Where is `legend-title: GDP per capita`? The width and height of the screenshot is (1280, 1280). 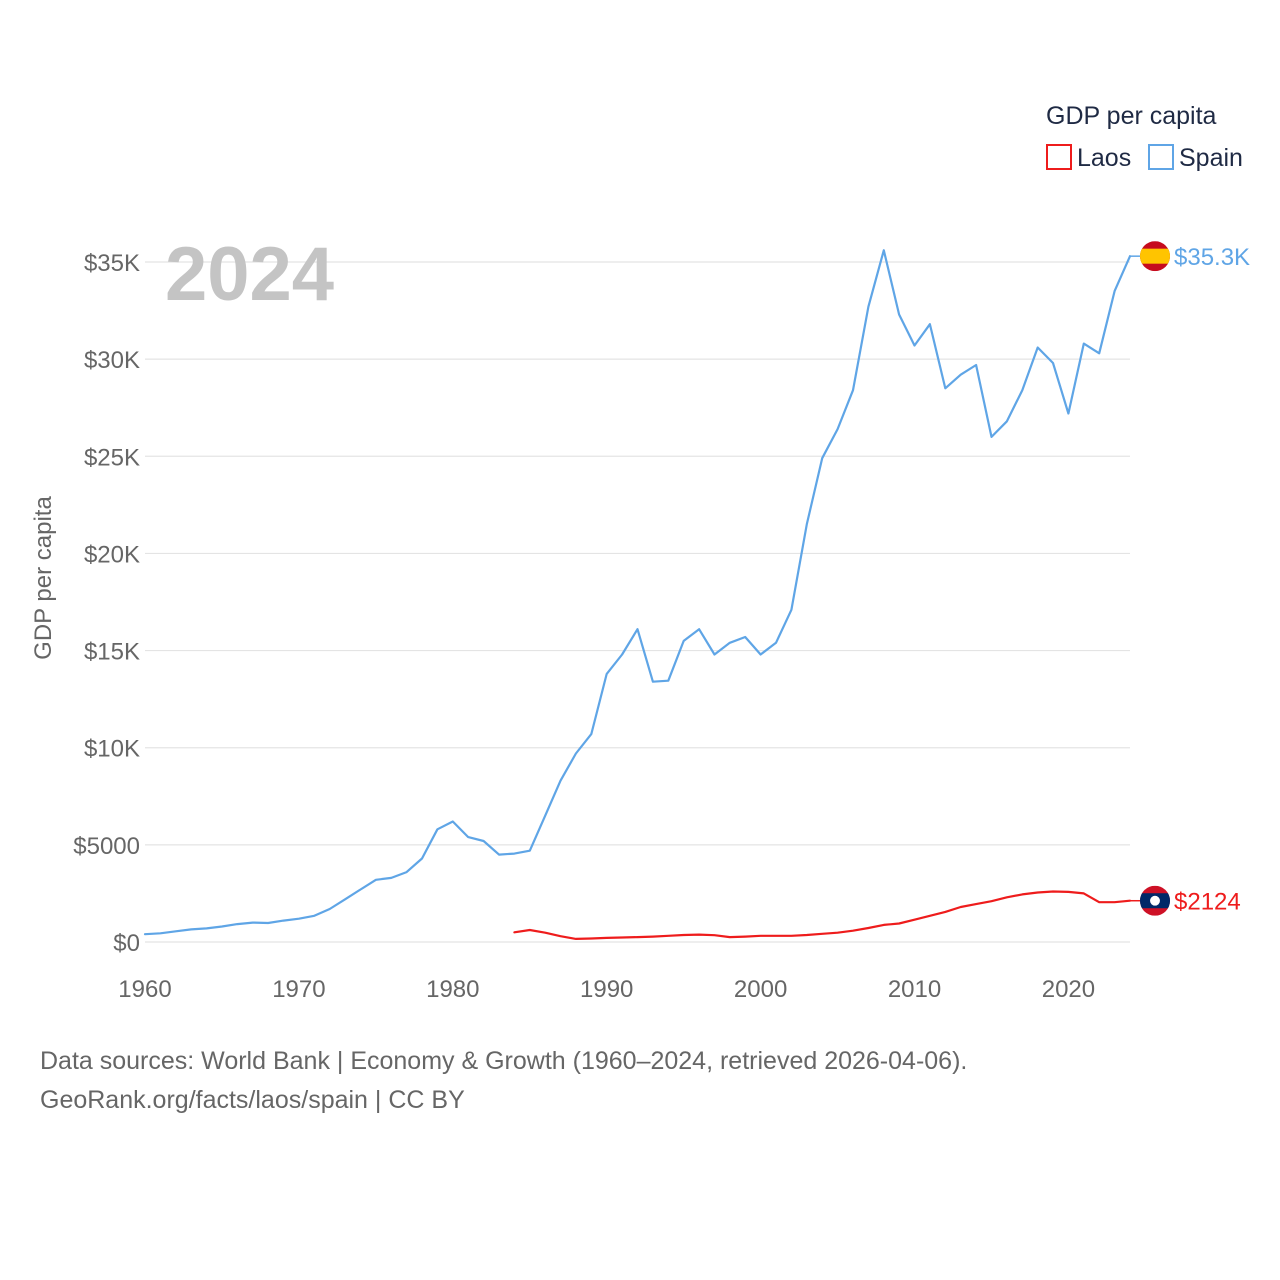 legend-title: GDP per capita is located at coordinates (1131, 116).